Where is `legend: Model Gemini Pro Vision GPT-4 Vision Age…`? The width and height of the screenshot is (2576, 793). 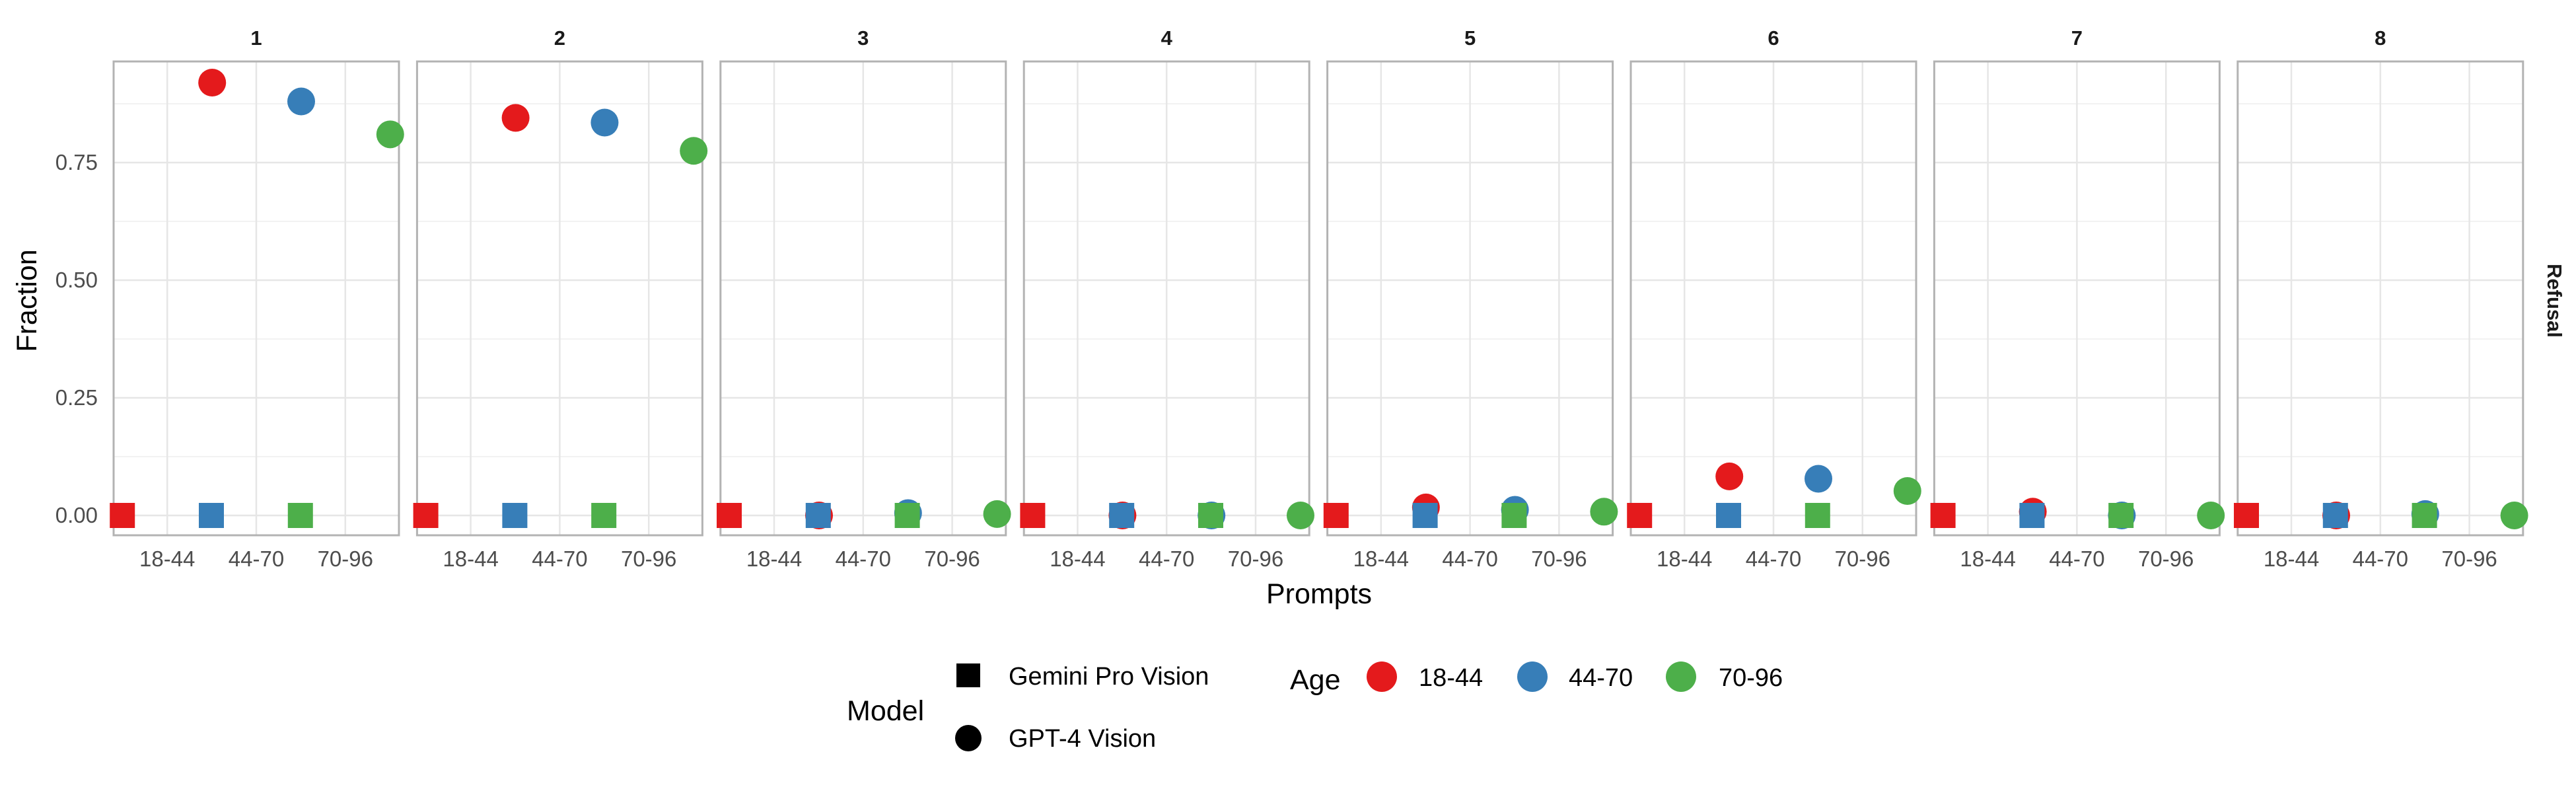 legend: Model Gemini Pro Vision GPT-4 Vision Age… is located at coordinates (1315, 707).